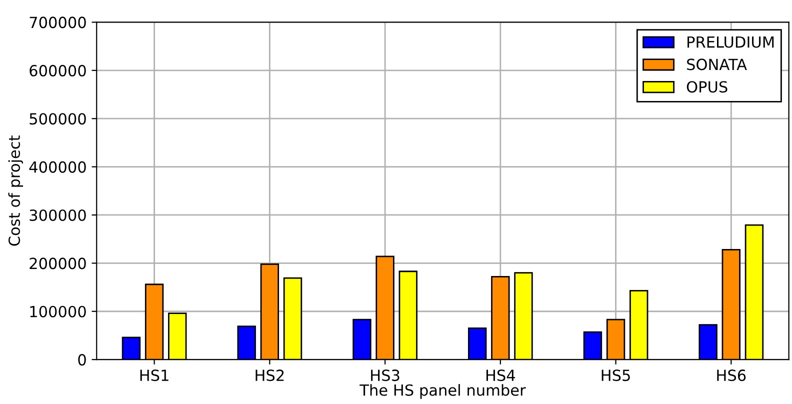  I want to click on legend-label: OPUS, so click(707, 87).